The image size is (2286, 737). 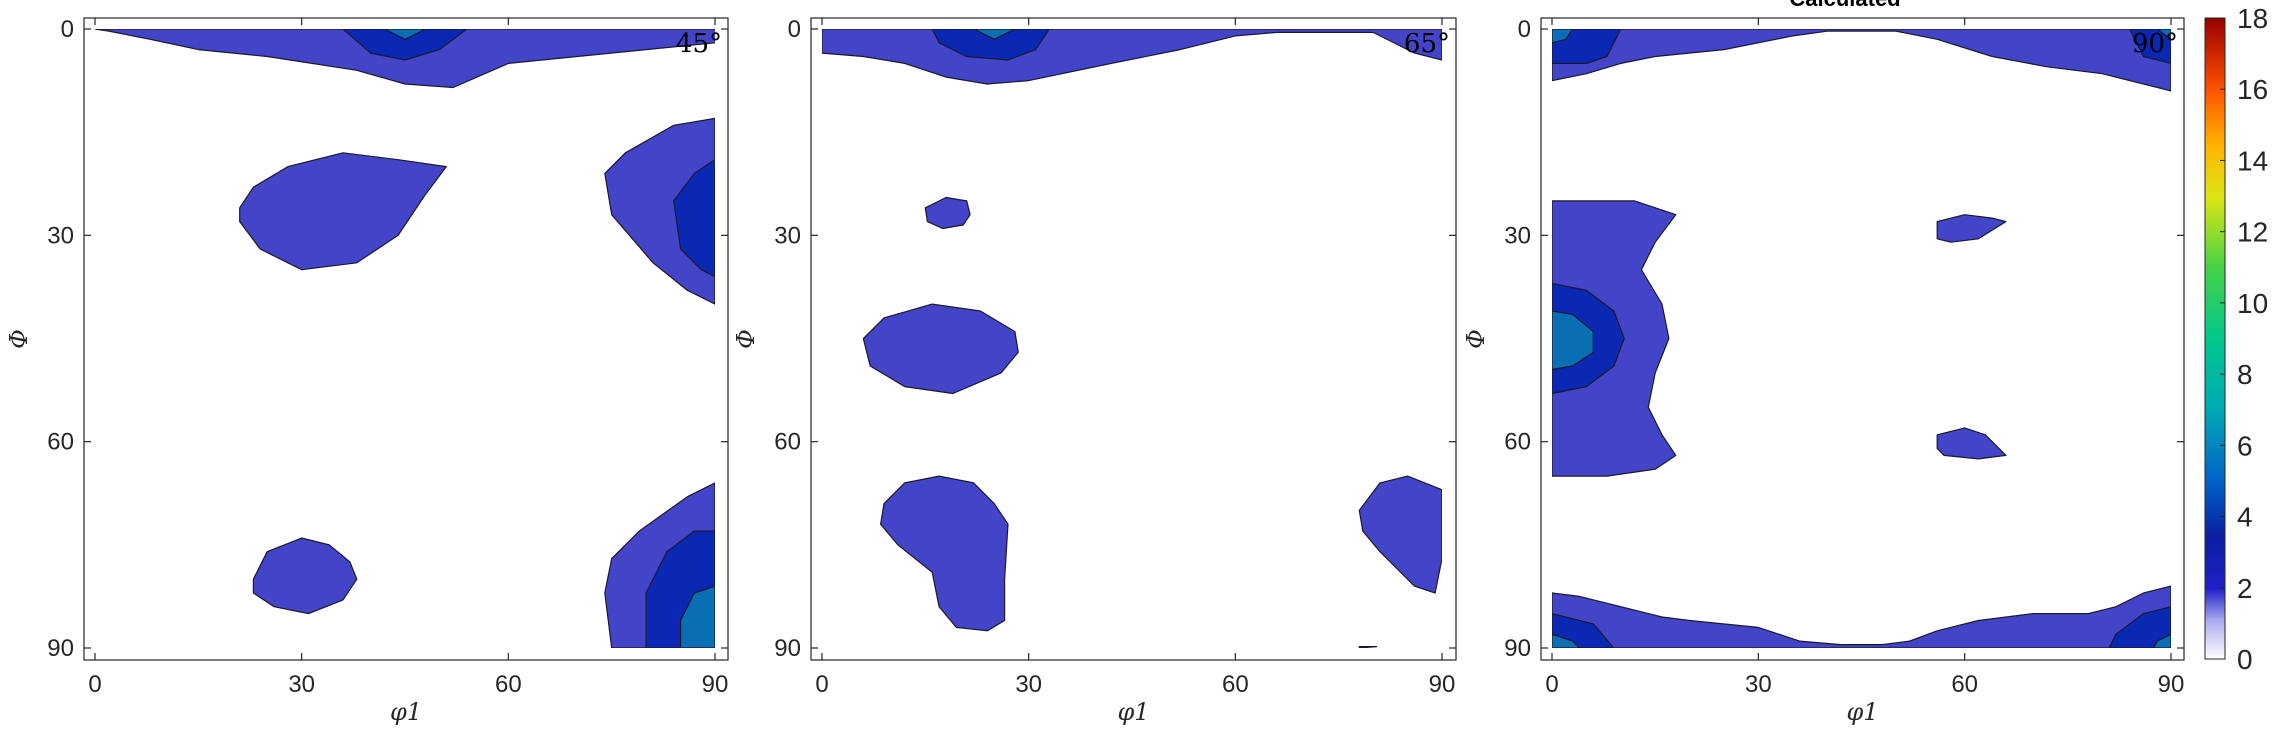 What do you see at coordinates (2245, 659) in the screenshot?
I see `colorbar-tick-label: 0` at bounding box center [2245, 659].